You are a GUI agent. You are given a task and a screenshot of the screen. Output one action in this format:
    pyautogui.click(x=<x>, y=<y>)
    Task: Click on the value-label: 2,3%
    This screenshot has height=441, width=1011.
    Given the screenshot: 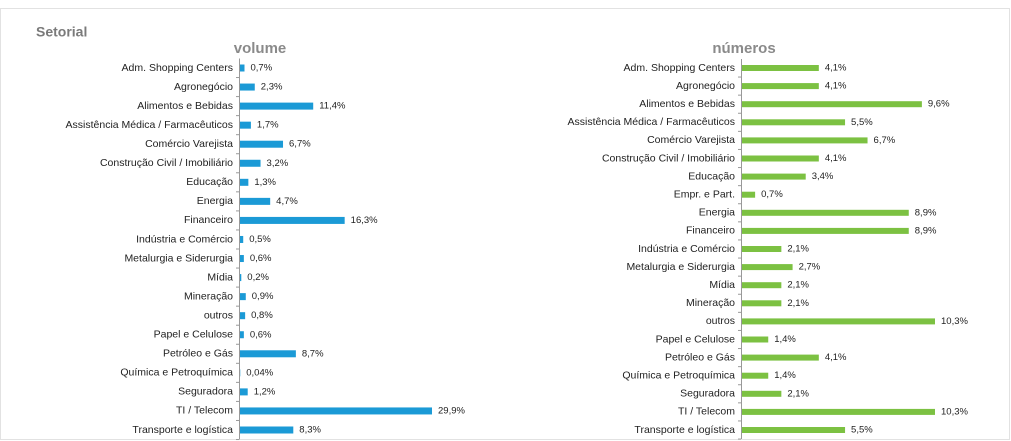 What is the action you would take?
    pyautogui.click(x=272, y=87)
    